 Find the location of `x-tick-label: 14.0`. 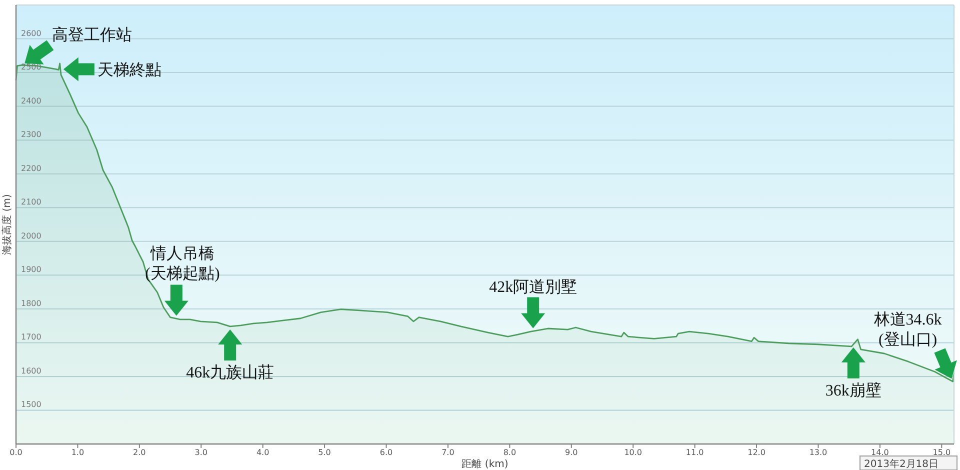

x-tick-label: 14.0 is located at coordinates (880, 452).